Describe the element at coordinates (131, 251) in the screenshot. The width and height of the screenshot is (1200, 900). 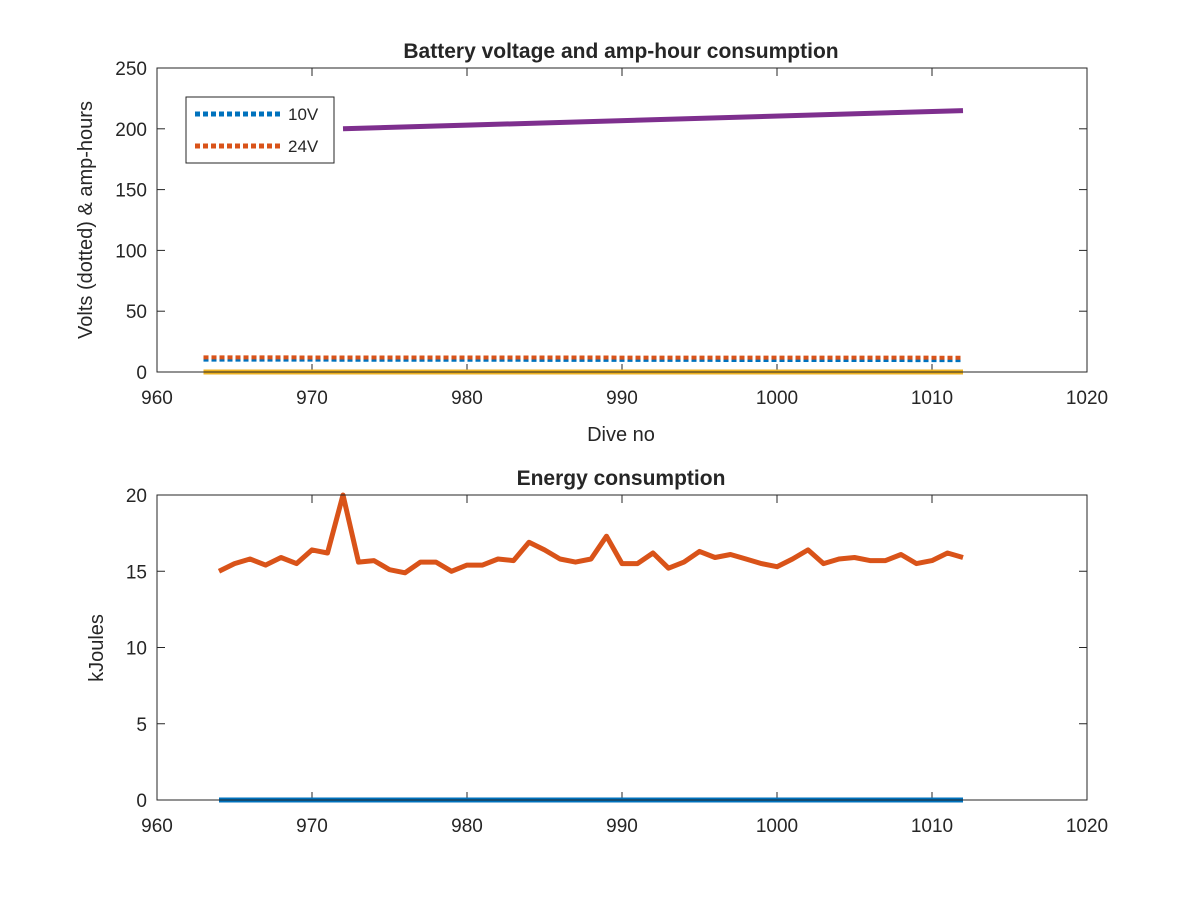
I see `y-tick-label: 100` at that location.